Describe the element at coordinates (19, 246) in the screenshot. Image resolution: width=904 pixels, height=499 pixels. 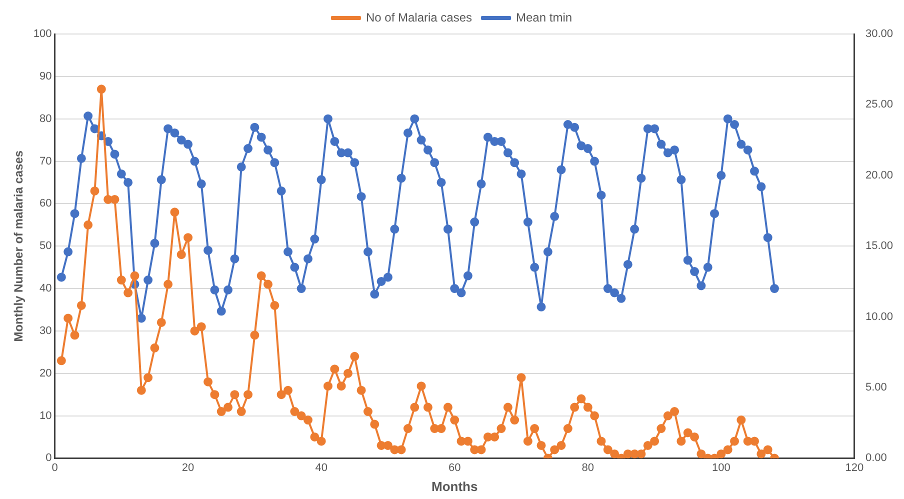
I see `y-axis-title: Monthly Number of malaria cases` at that location.